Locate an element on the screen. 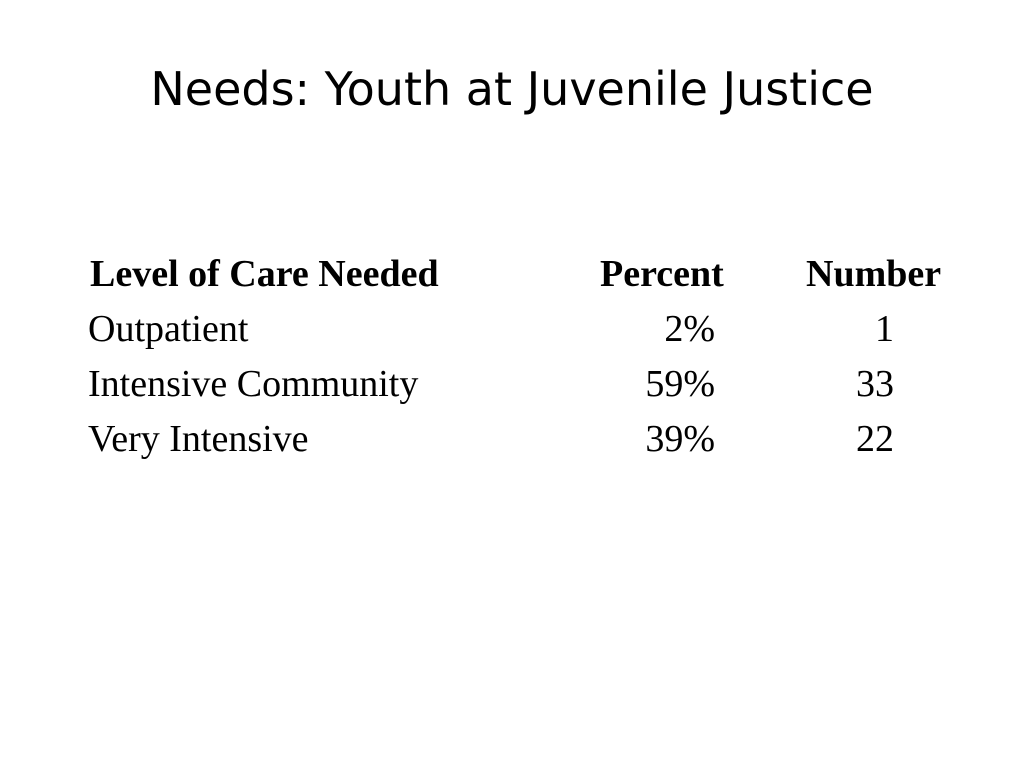  table-header-row: Level of Care Needed Percent Number is located at coordinates (512, 275).